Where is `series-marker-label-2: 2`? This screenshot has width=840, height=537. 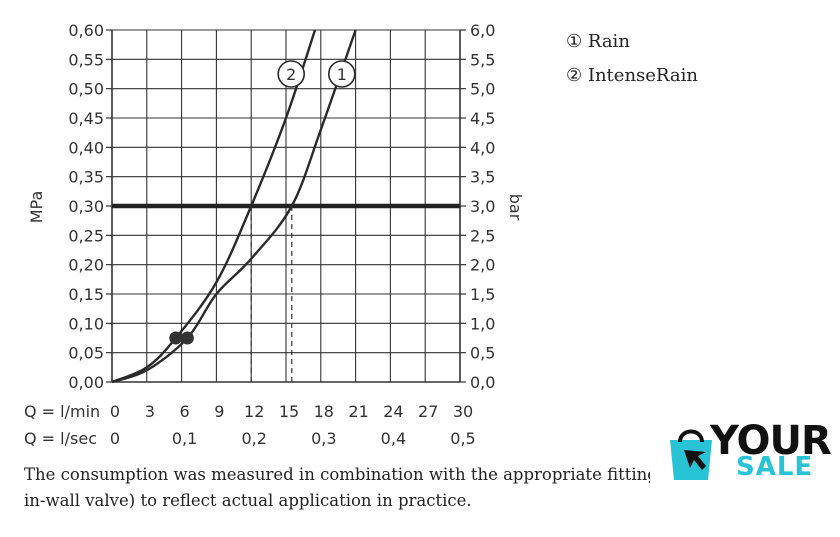 series-marker-label-2: 2 is located at coordinates (291, 74).